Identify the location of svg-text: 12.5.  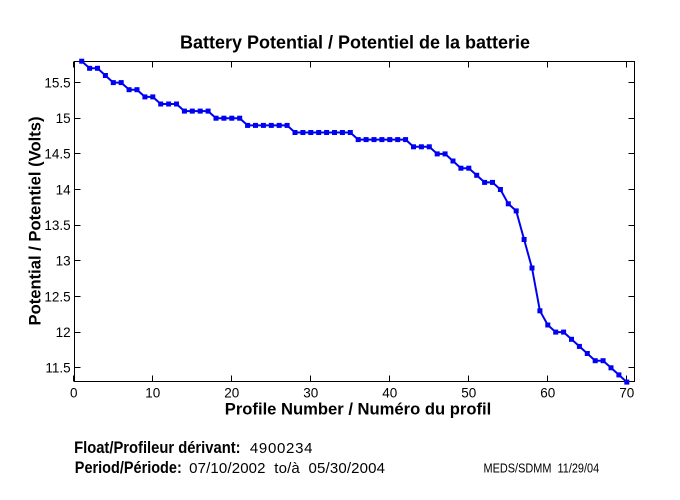
(57, 296).